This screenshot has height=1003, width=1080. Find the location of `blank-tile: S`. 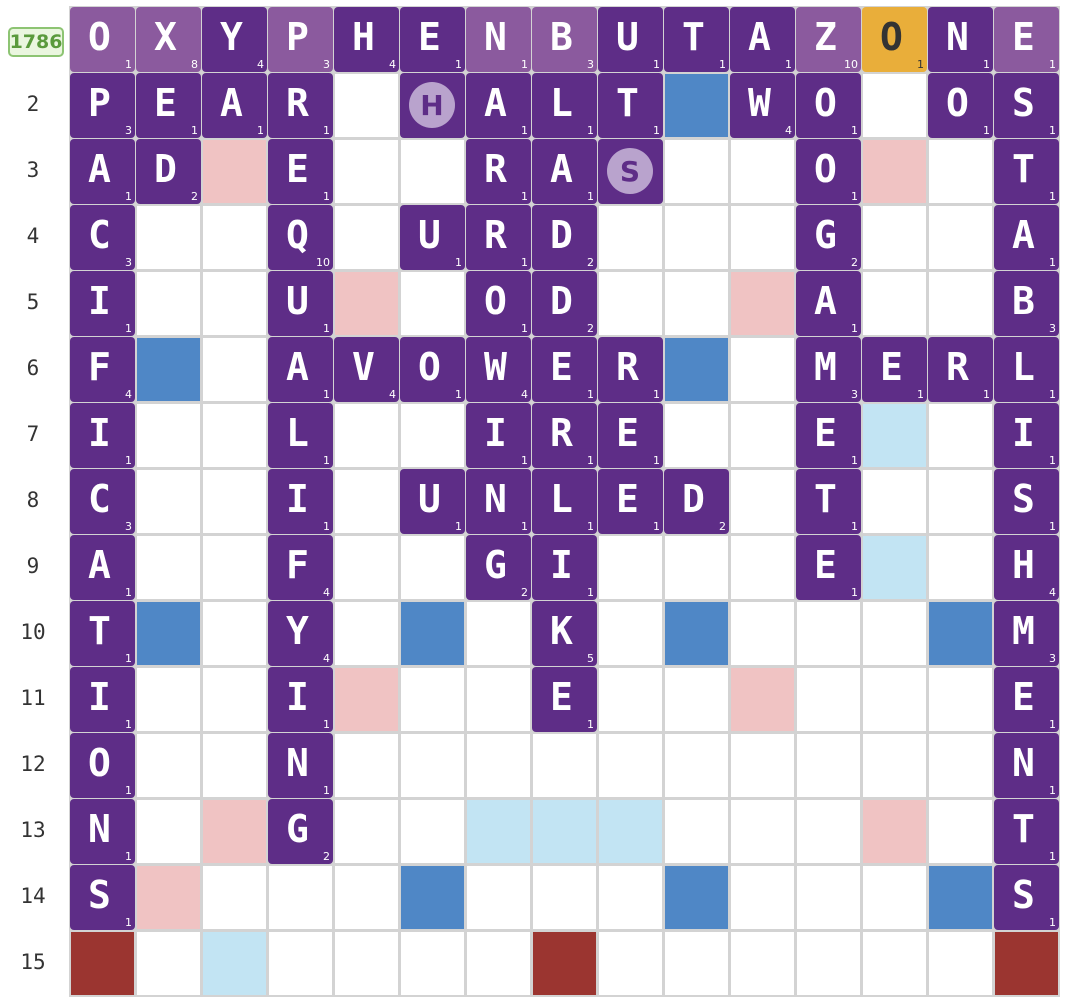

blank-tile: S is located at coordinates (630, 171).